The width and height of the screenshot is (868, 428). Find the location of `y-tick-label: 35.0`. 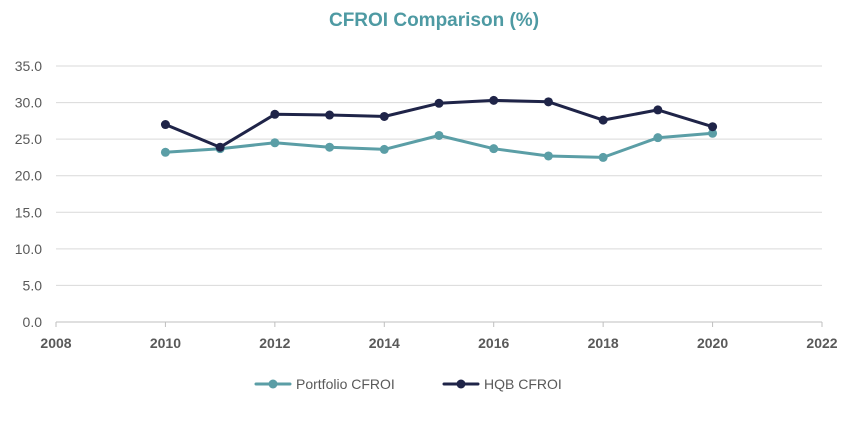

y-tick-label: 35.0 is located at coordinates (28, 66).